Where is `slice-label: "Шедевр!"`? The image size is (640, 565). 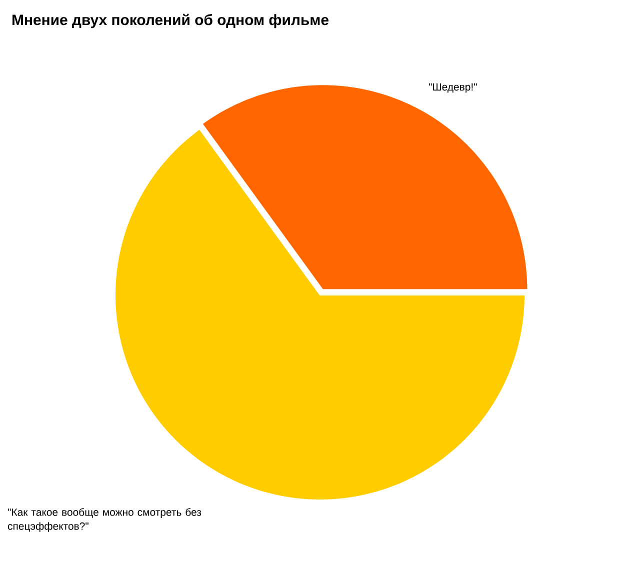 slice-label: "Шедевр!" is located at coordinates (452, 88).